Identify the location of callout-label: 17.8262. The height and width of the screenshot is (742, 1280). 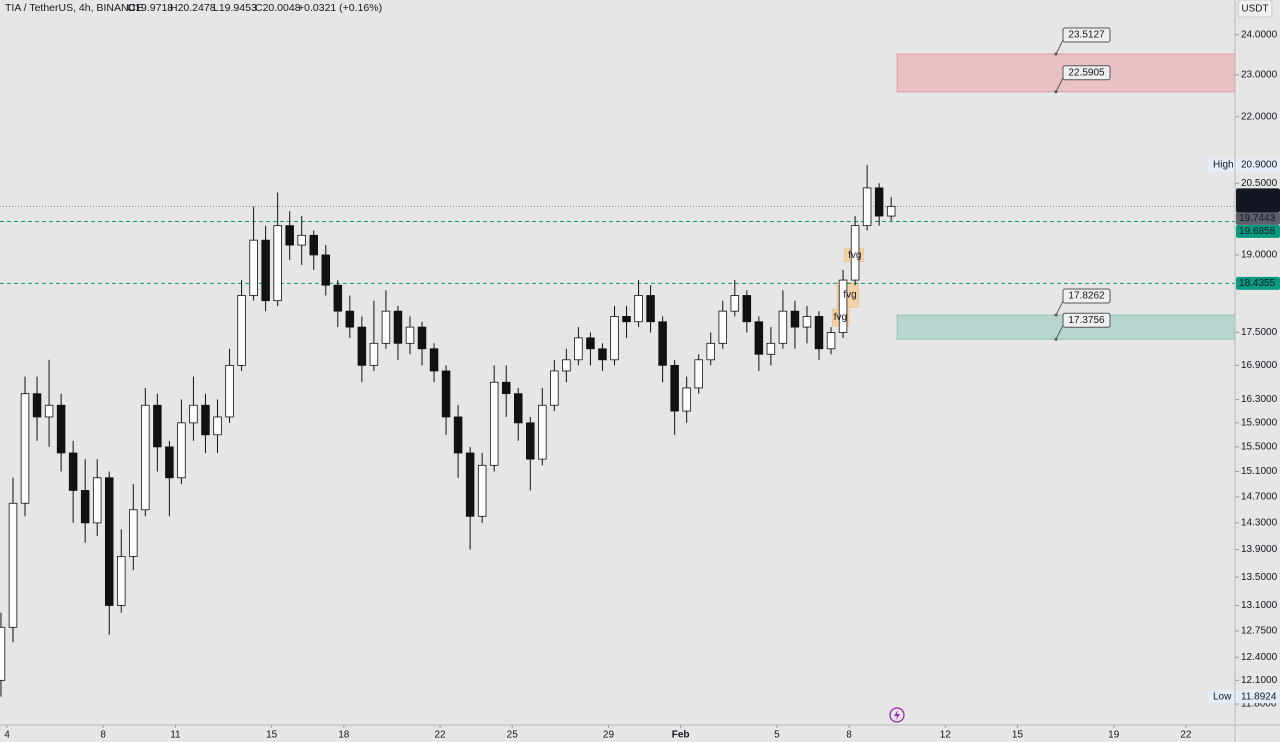
(1086, 296).